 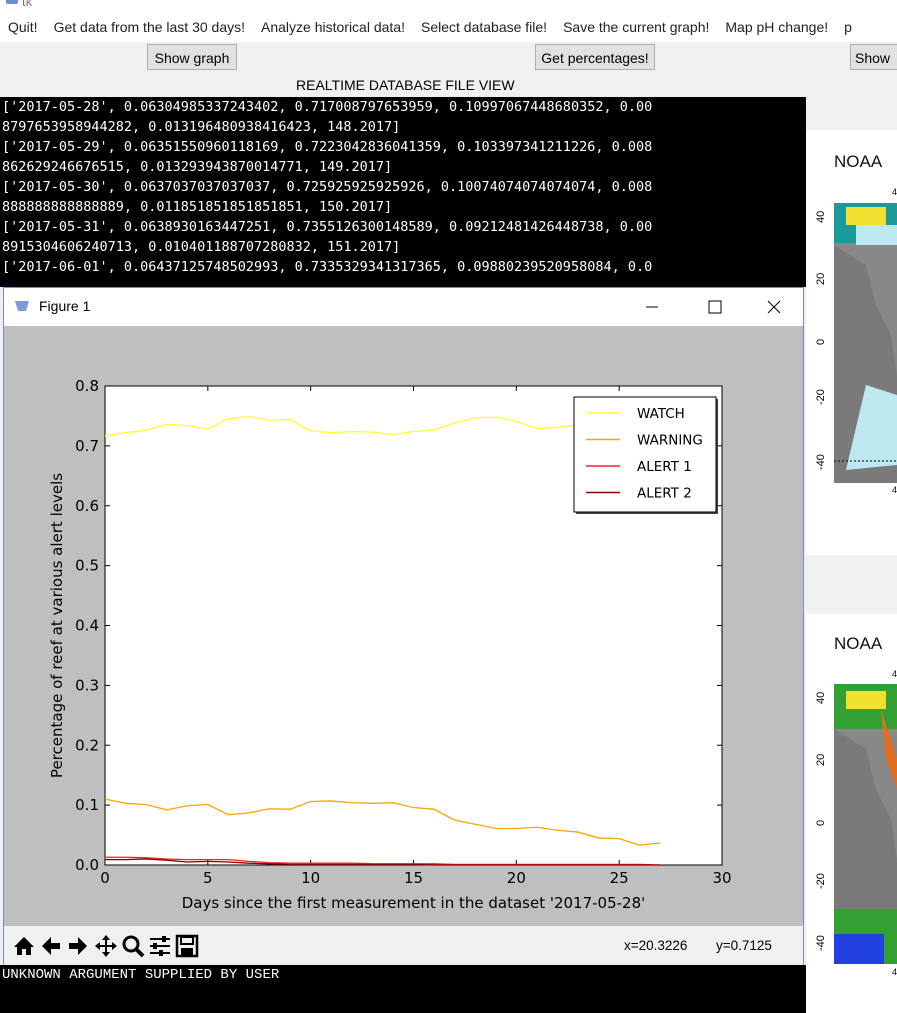 What do you see at coordinates (664, 467) in the screenshot?
I see `legend-label: ALERT 1` at bounding box center [664, 467].